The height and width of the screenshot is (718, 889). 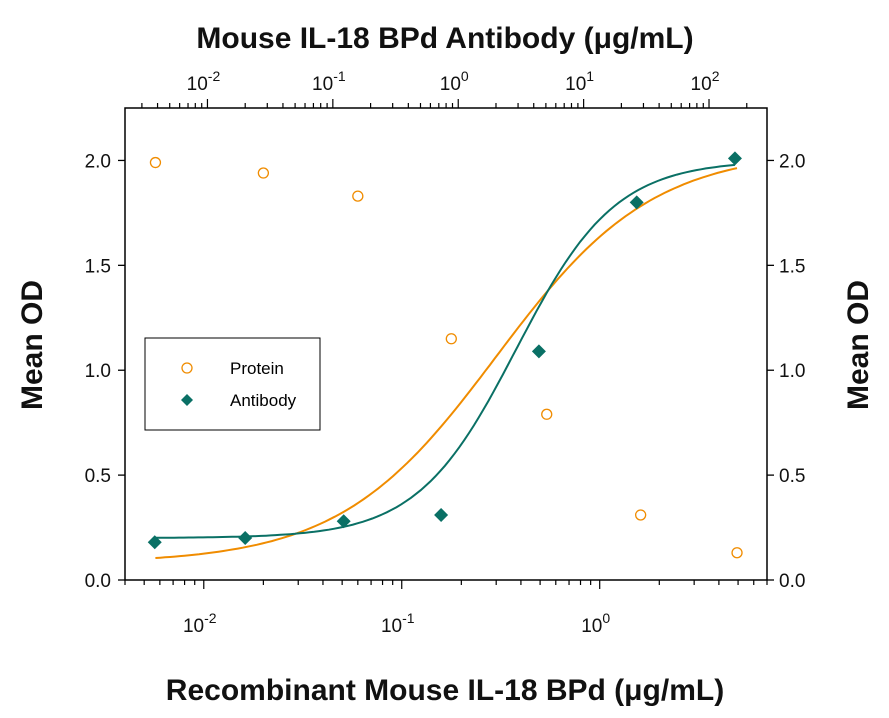 What do you see at coordinates (792, 266) in the screenshot?
I see `y-tick-label-right: 1.5` at bounding box center [792, 266].